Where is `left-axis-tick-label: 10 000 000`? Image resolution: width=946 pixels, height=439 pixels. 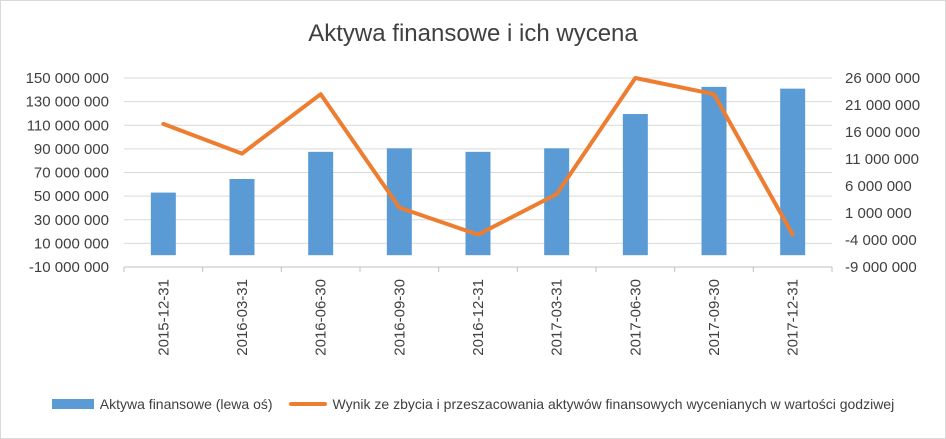 left-axis-tick-label: 10 000 000 is located at coordinates (71, 243).